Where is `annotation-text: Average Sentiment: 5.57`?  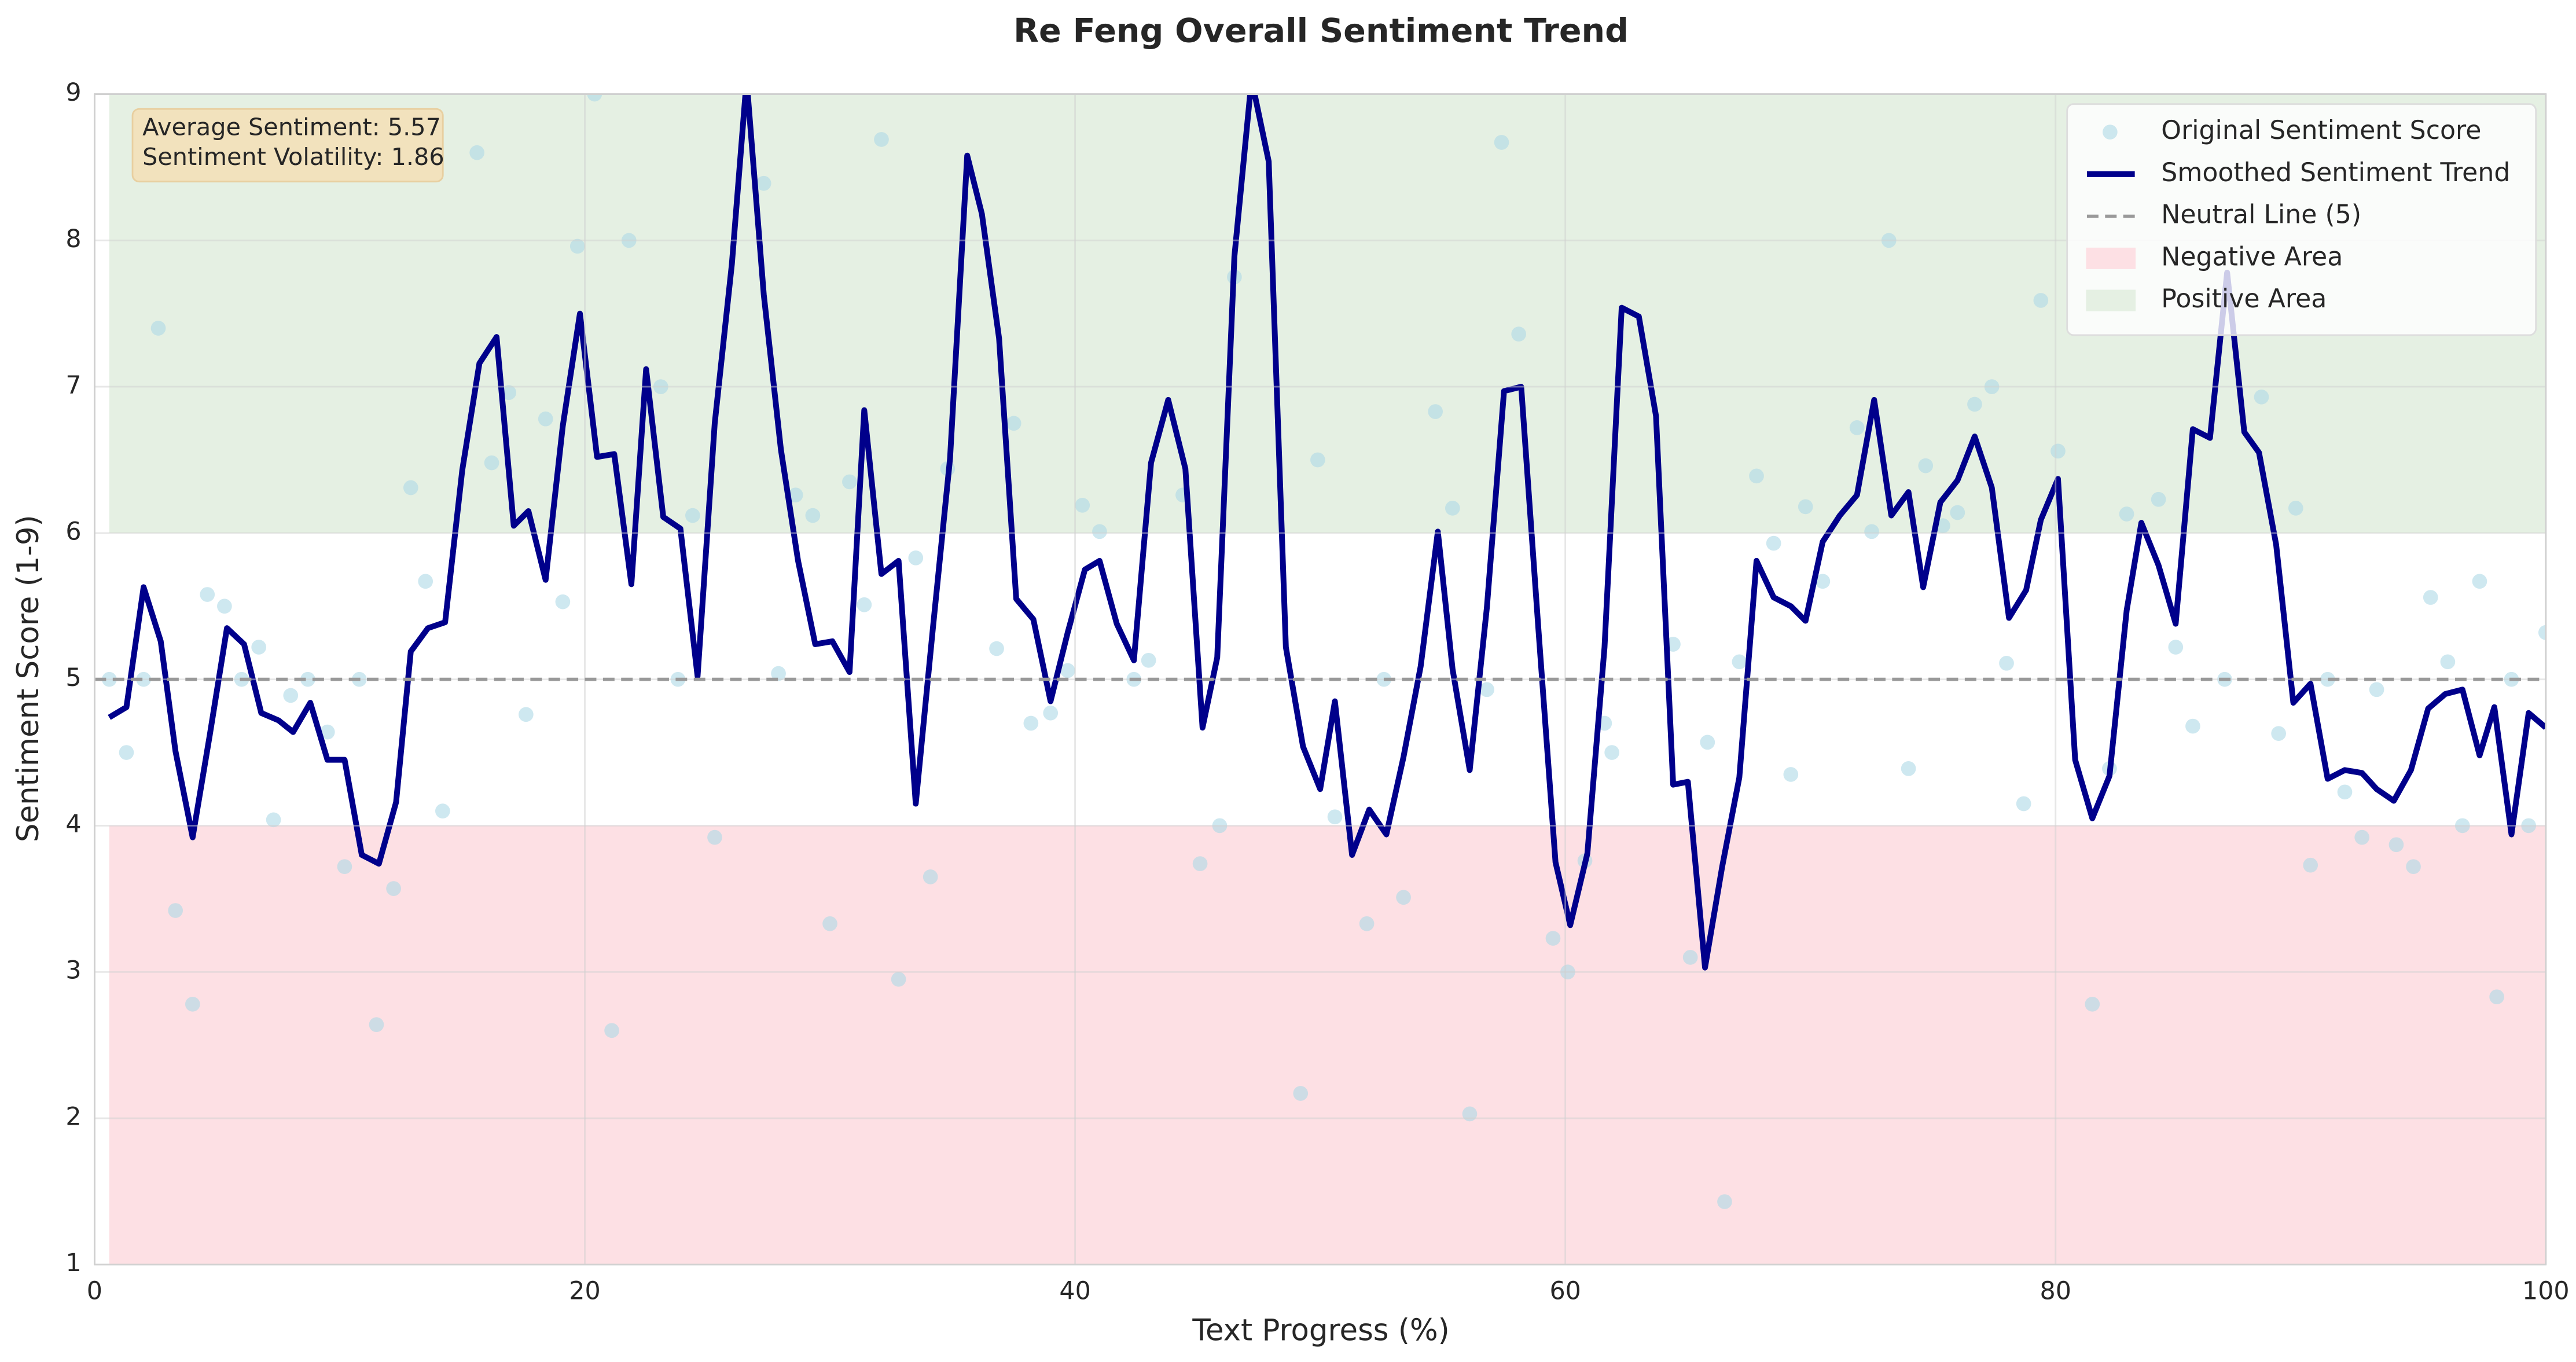 annotation-text: Average Sentiment: 5.57 is located at coordinates (291, 127).